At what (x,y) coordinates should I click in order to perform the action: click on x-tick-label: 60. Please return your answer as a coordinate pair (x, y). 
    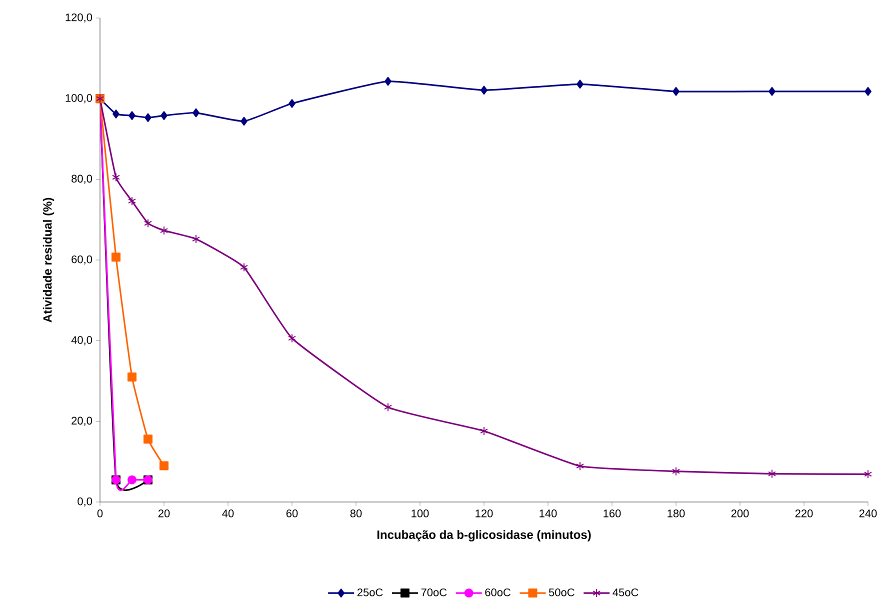
    Looking at the image, I should click on (292, 514).